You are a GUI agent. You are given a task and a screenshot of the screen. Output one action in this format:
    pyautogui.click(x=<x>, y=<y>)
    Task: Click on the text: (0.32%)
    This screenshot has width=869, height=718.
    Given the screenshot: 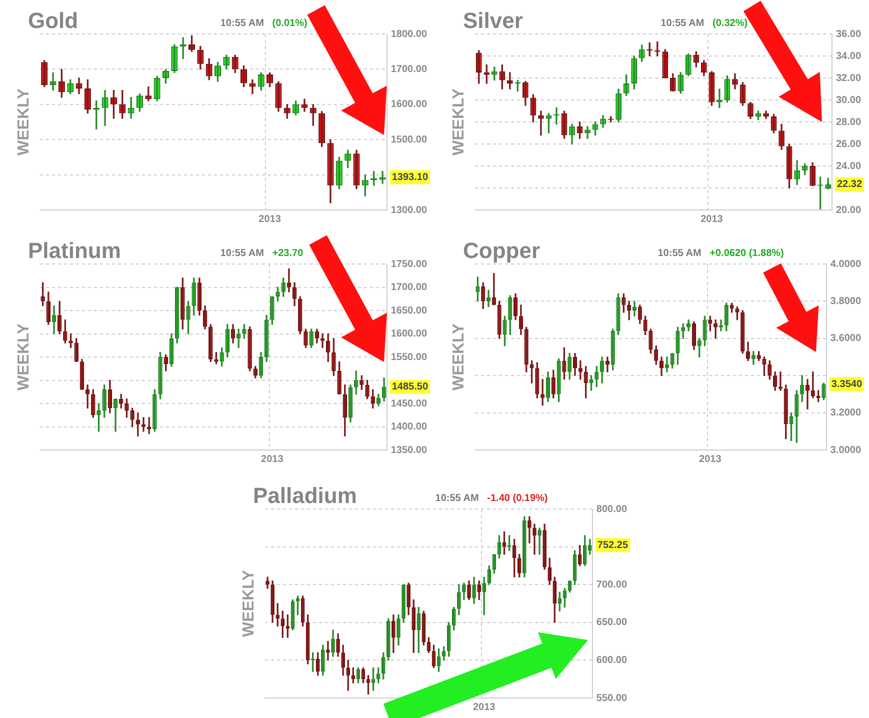 What is the action you would take?
    pyautogui.click(x=730, y=23)
    